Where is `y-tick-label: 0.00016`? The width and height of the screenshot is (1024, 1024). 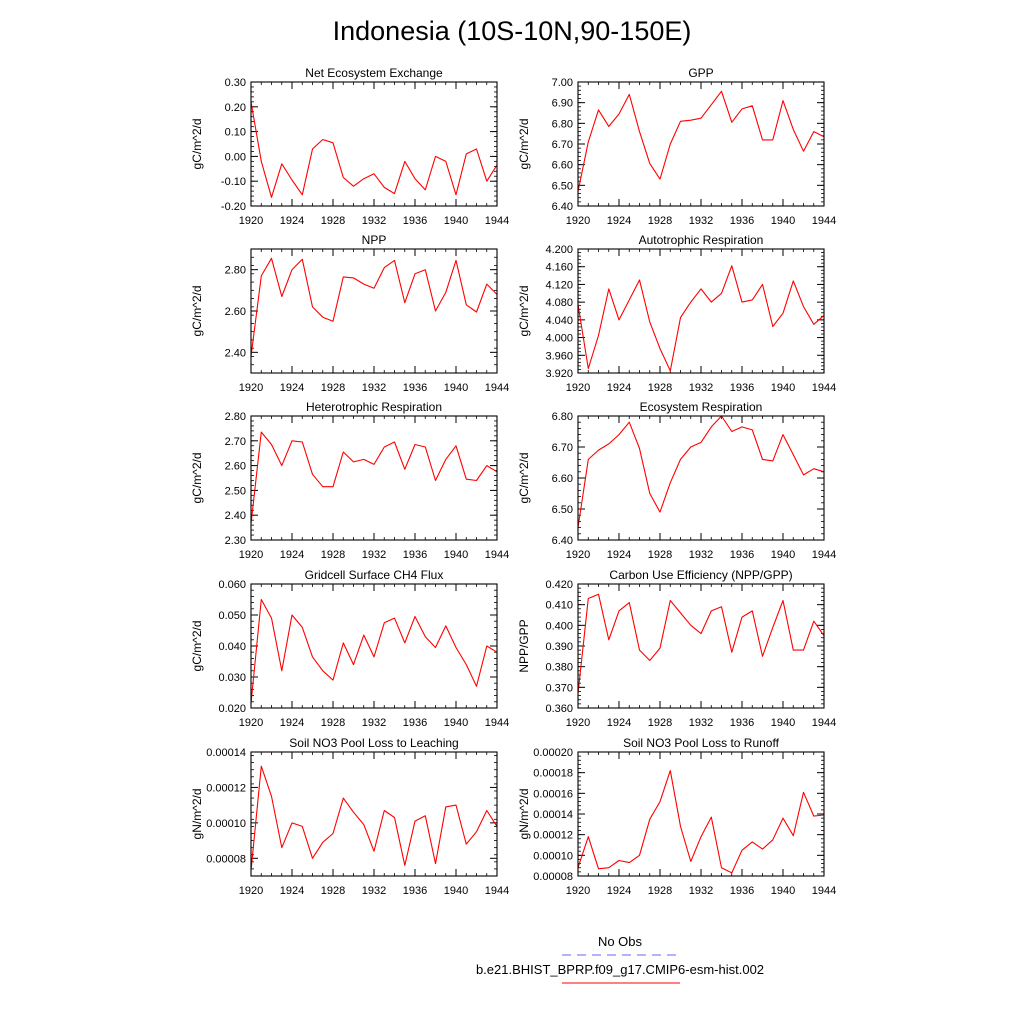 y-tick-label: 0.00016 is located at coordinates (553, 794).